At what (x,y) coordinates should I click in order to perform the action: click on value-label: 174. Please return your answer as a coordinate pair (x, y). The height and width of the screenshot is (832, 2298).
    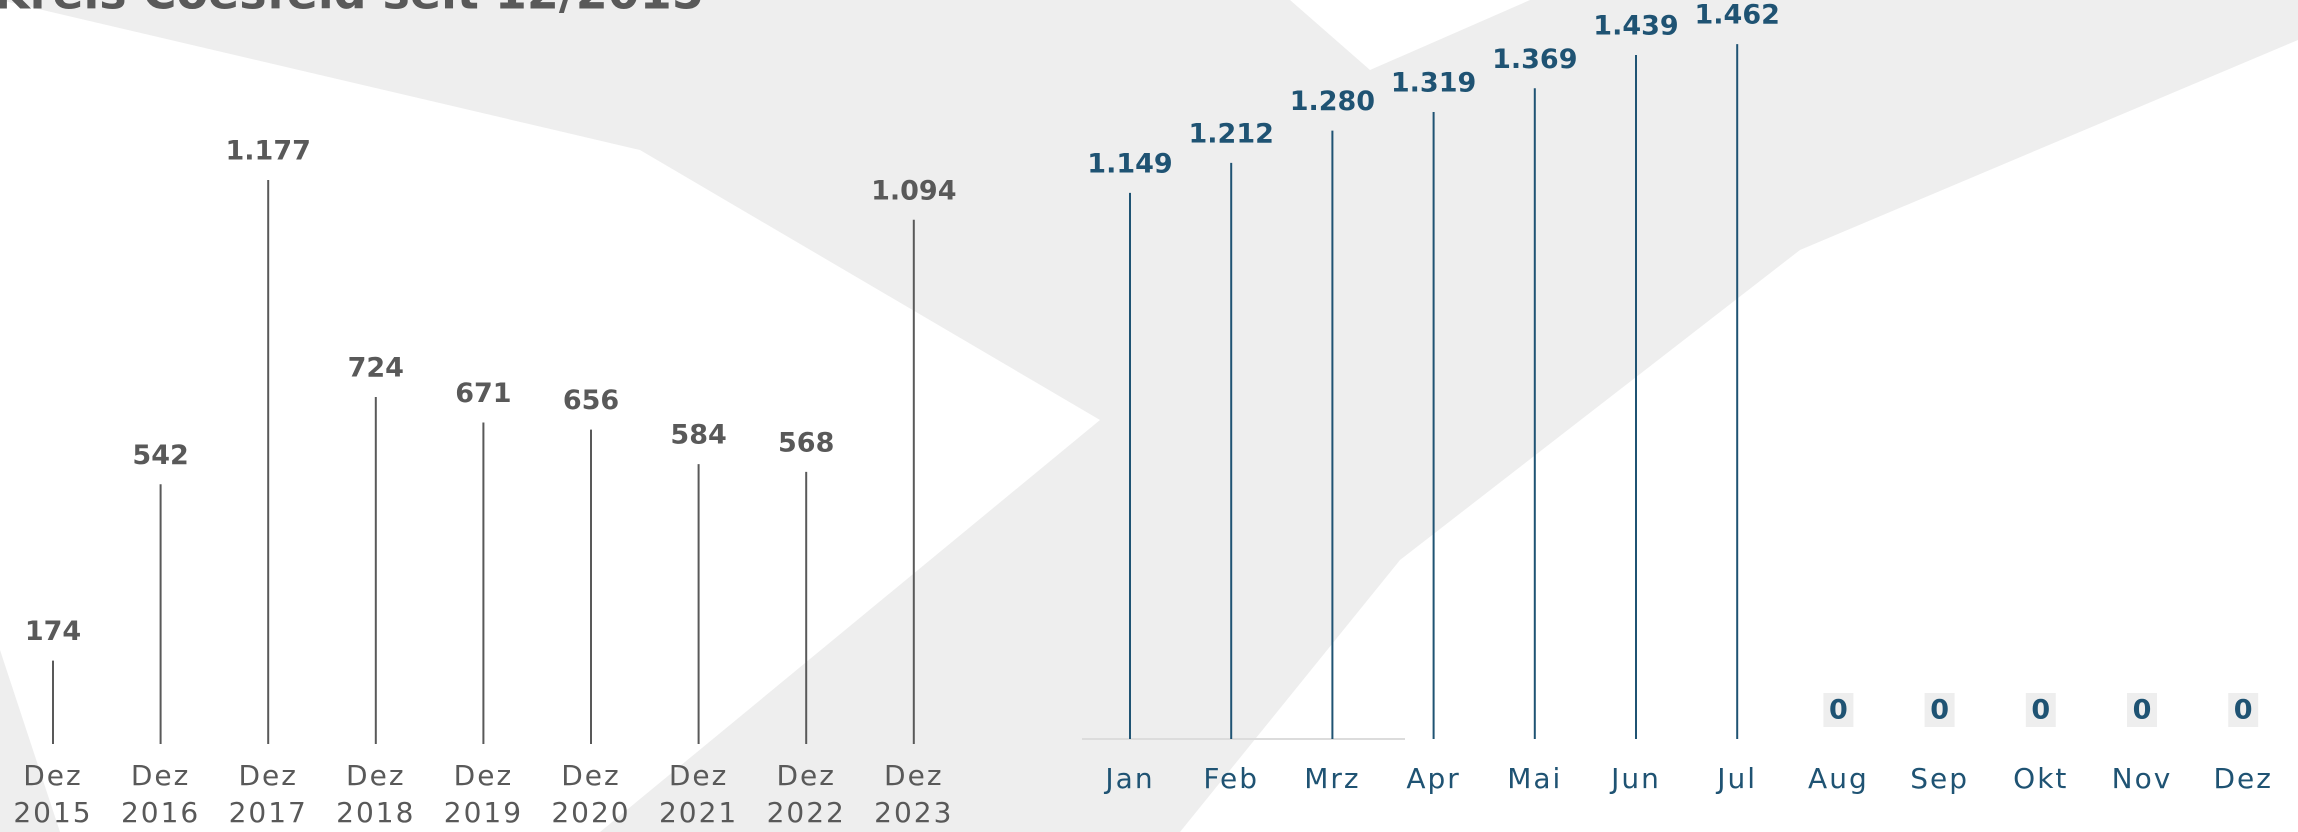
    Looking at the image, I should click on (53, 631).